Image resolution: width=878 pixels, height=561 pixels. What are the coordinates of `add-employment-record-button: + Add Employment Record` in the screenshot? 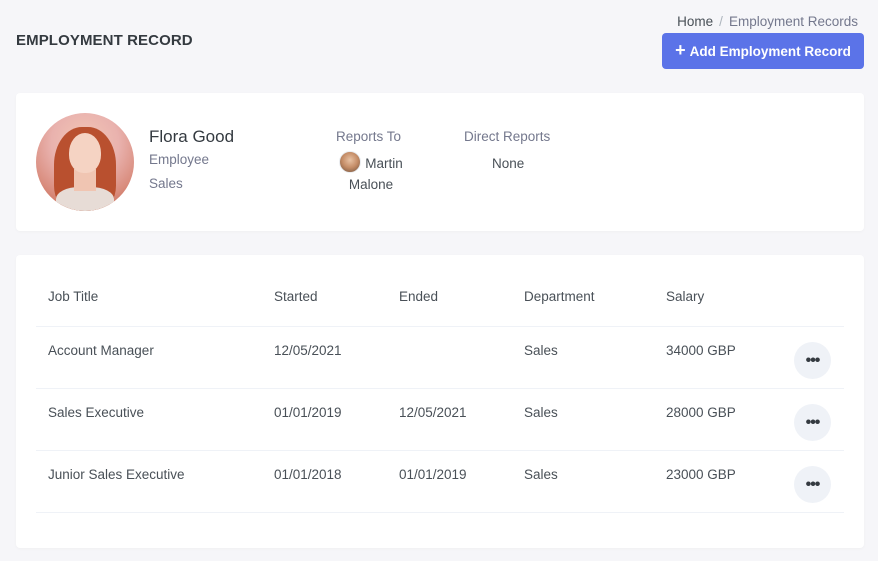 It's located at (763, 51).